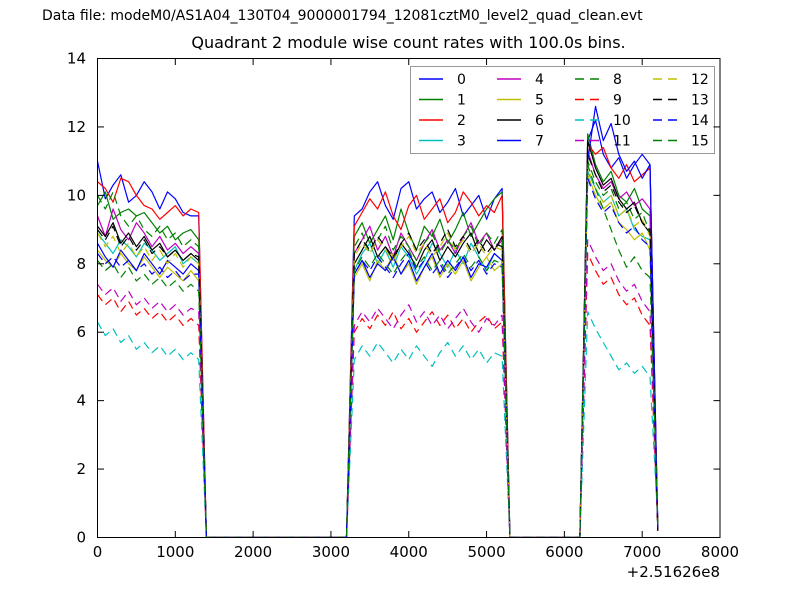  What do you see at coordinates (98, 552) in the screenshot?
I see `x-tick-label: 0` at bounding box center [98, 552].